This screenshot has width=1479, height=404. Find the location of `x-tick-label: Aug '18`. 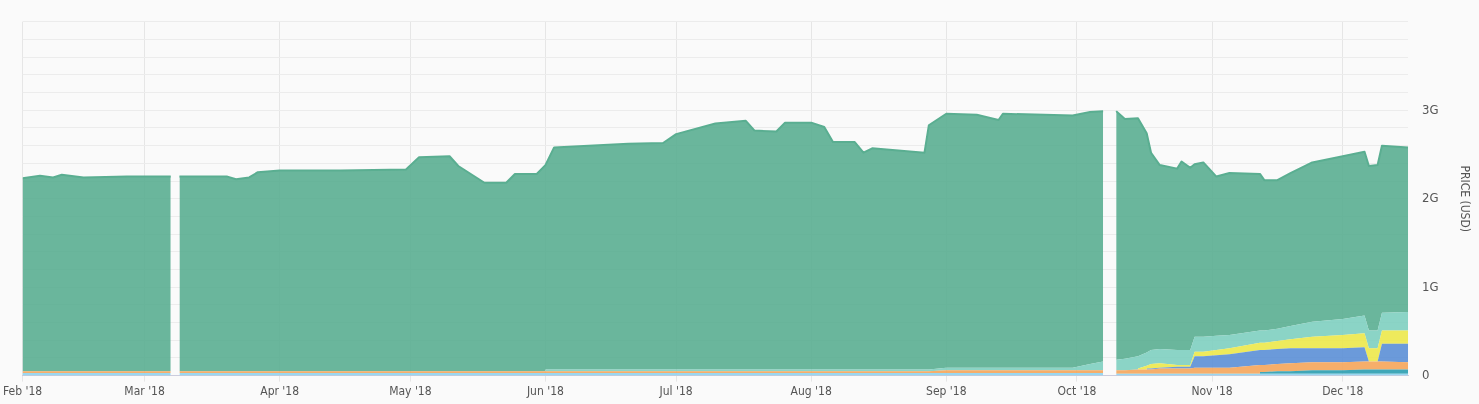

x-tick-label: Aug '18 is located at coordinates (811, 390).